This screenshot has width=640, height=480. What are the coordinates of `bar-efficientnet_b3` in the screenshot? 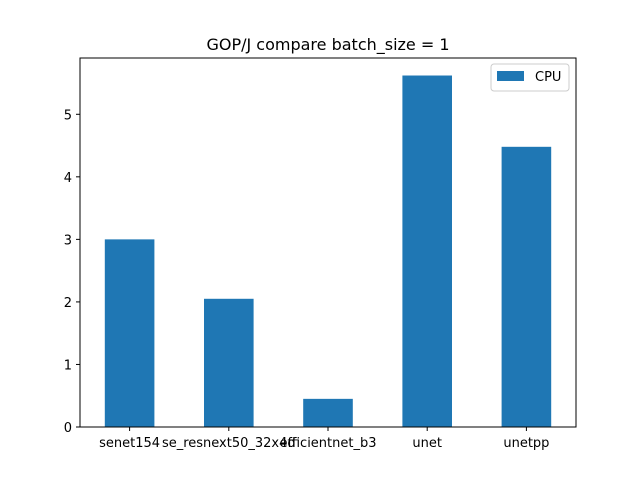 It's located at (328, 412).